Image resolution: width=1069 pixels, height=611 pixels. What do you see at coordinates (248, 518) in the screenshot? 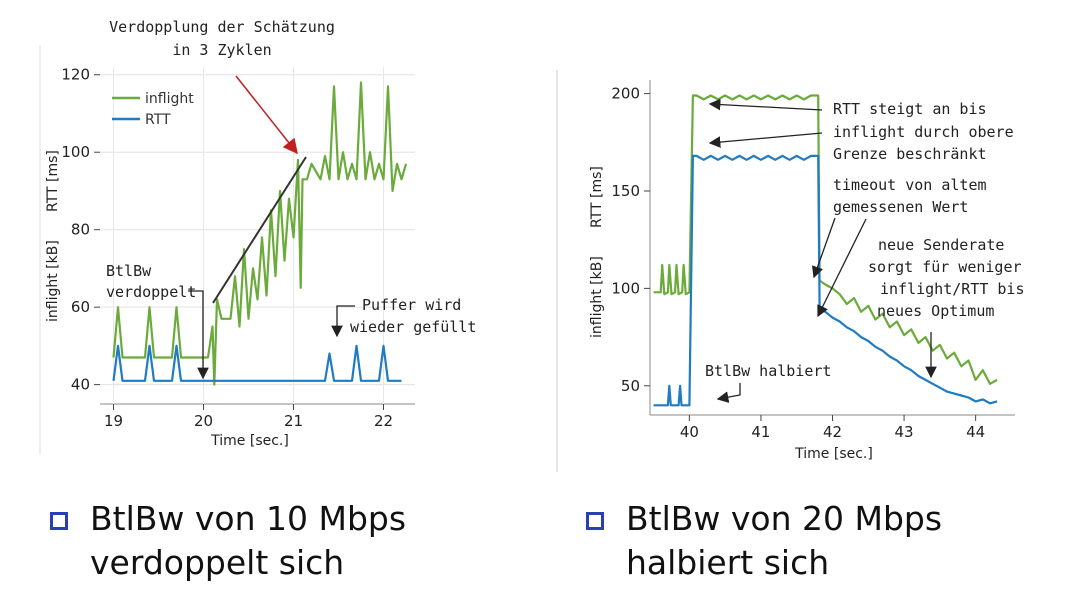
I see `bullet-left-line1: BtlBw von 10 Mbps` at bounding box center [248, 518].